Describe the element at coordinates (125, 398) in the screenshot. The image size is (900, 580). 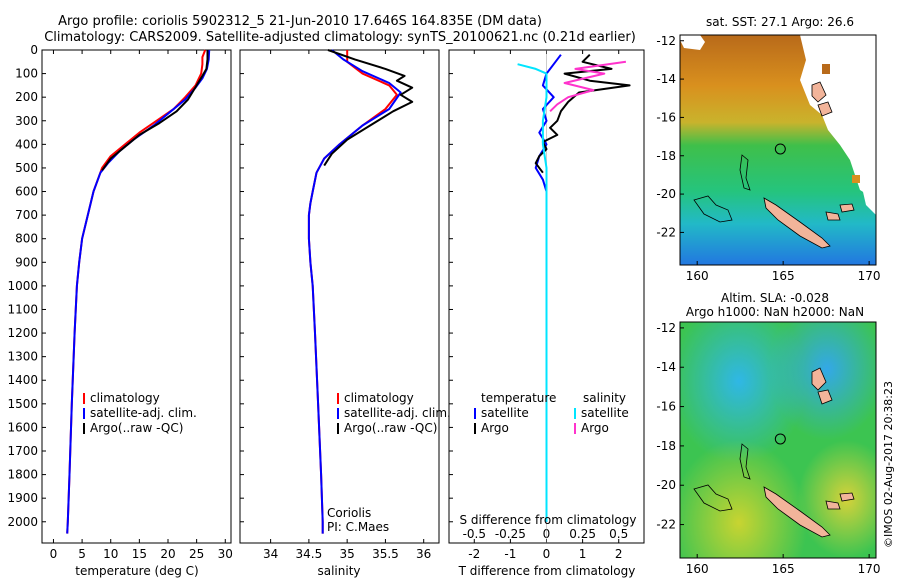
I see `legend-label-climatology: climatology` at that location.